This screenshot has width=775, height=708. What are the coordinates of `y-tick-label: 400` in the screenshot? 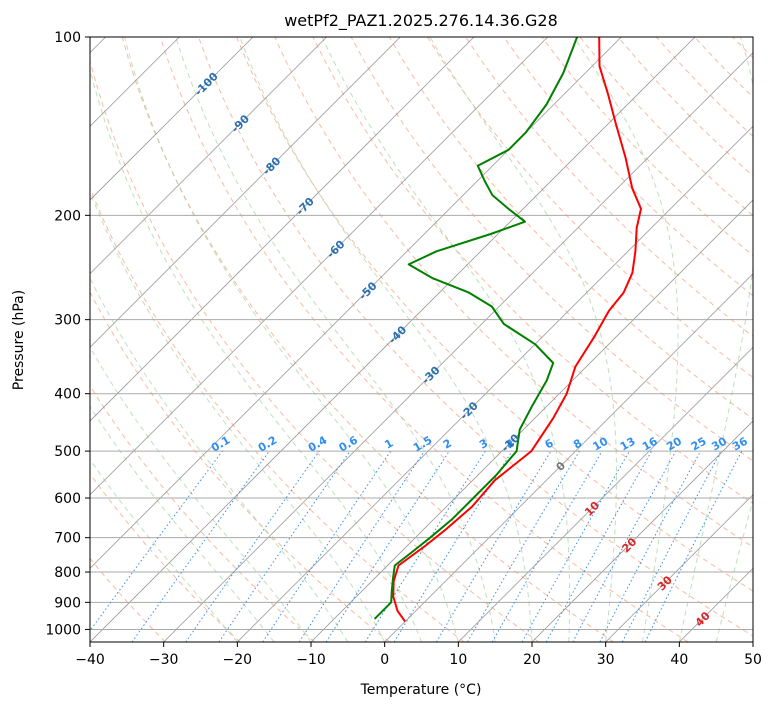 It's located at (67, 395).